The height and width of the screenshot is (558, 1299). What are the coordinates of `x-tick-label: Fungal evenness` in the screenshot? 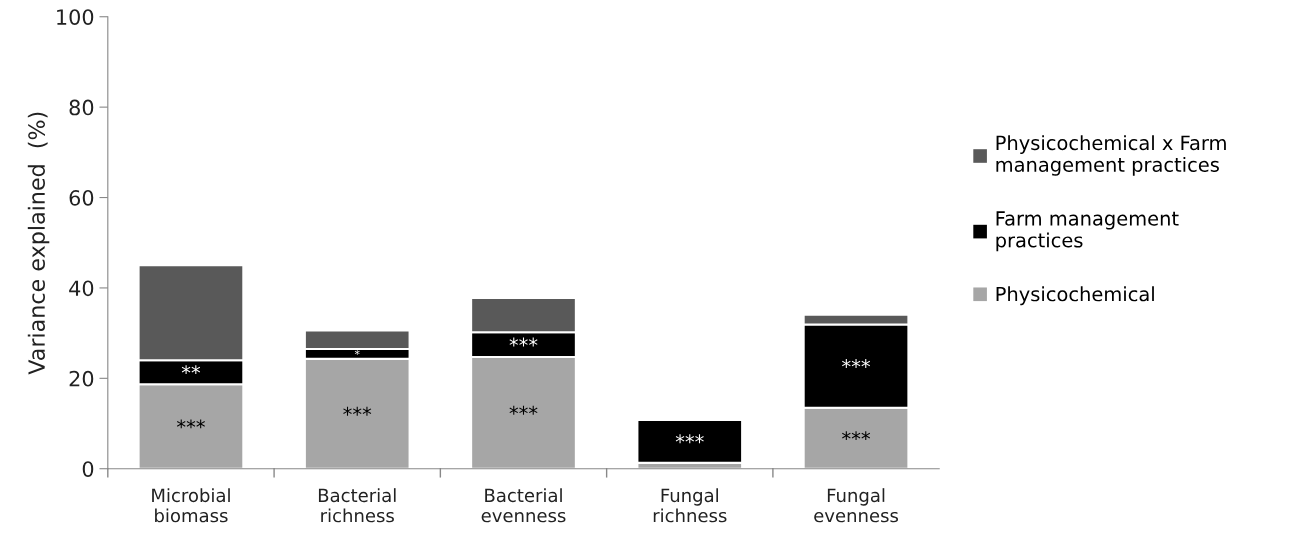 It's located at (856, 505).